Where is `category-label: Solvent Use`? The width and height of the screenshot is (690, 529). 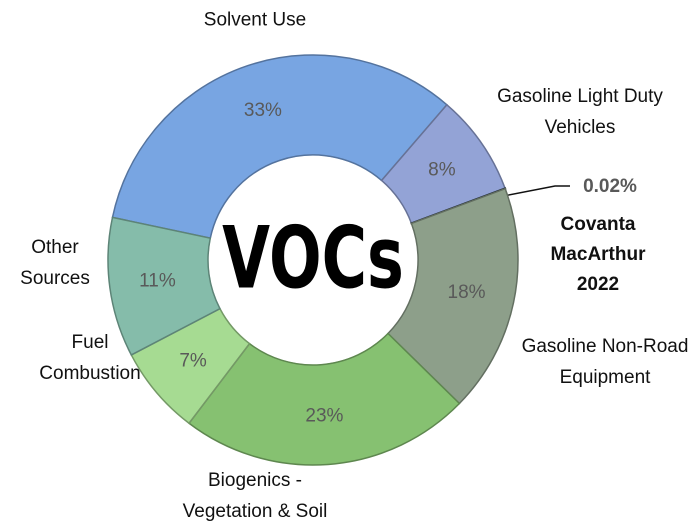 category-label: Solvent Use is located at coordinates (255, 20).